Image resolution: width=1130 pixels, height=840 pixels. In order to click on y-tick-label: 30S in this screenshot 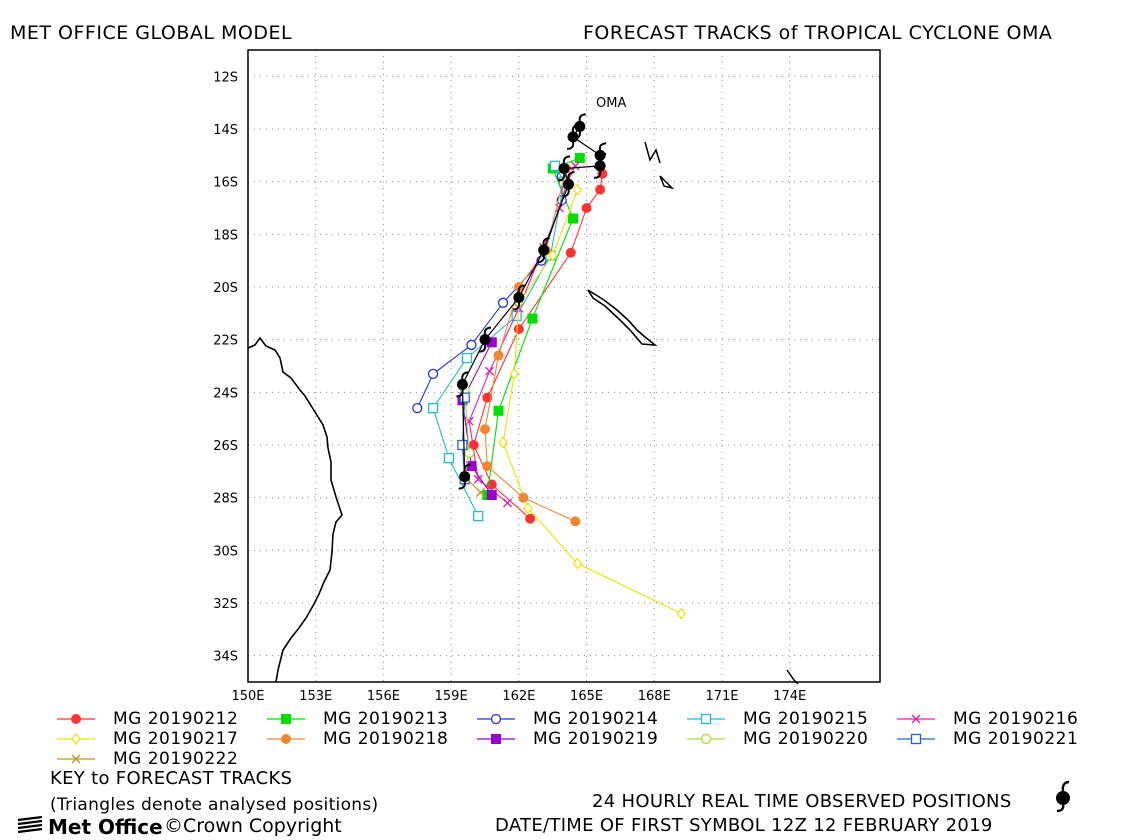, I will do `click(225, 551)`.